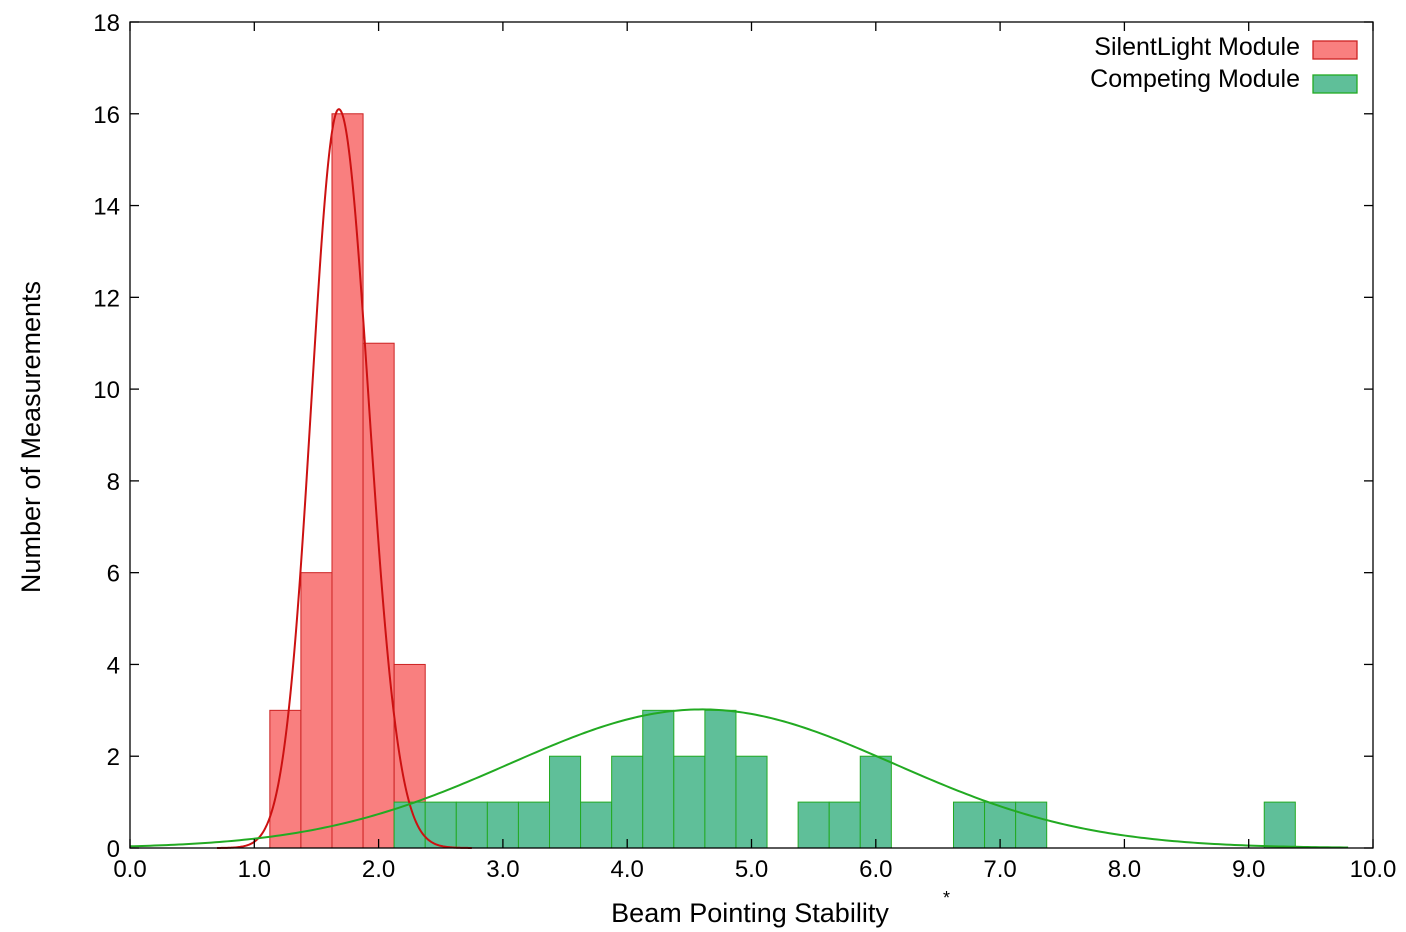 Image resolution: width=1406 pixels, height=932 pixels. Describe the element at coordinates (106, 436) in the screenshot. I see `y-tick-labels: 0 2 4 6 8 10 12 14 16 18` at that location.